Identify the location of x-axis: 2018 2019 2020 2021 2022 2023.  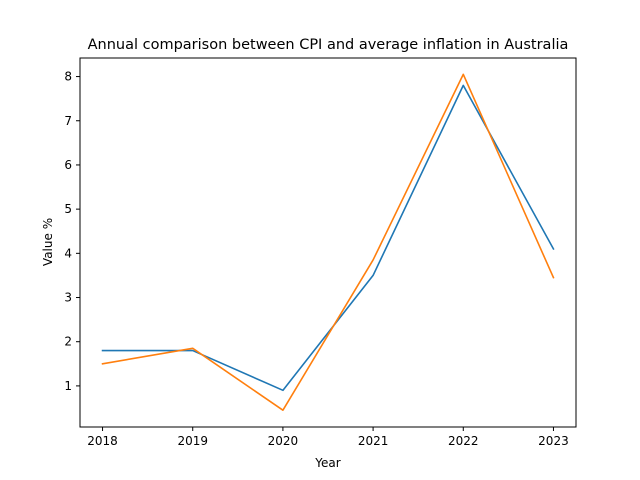
(328, 437).